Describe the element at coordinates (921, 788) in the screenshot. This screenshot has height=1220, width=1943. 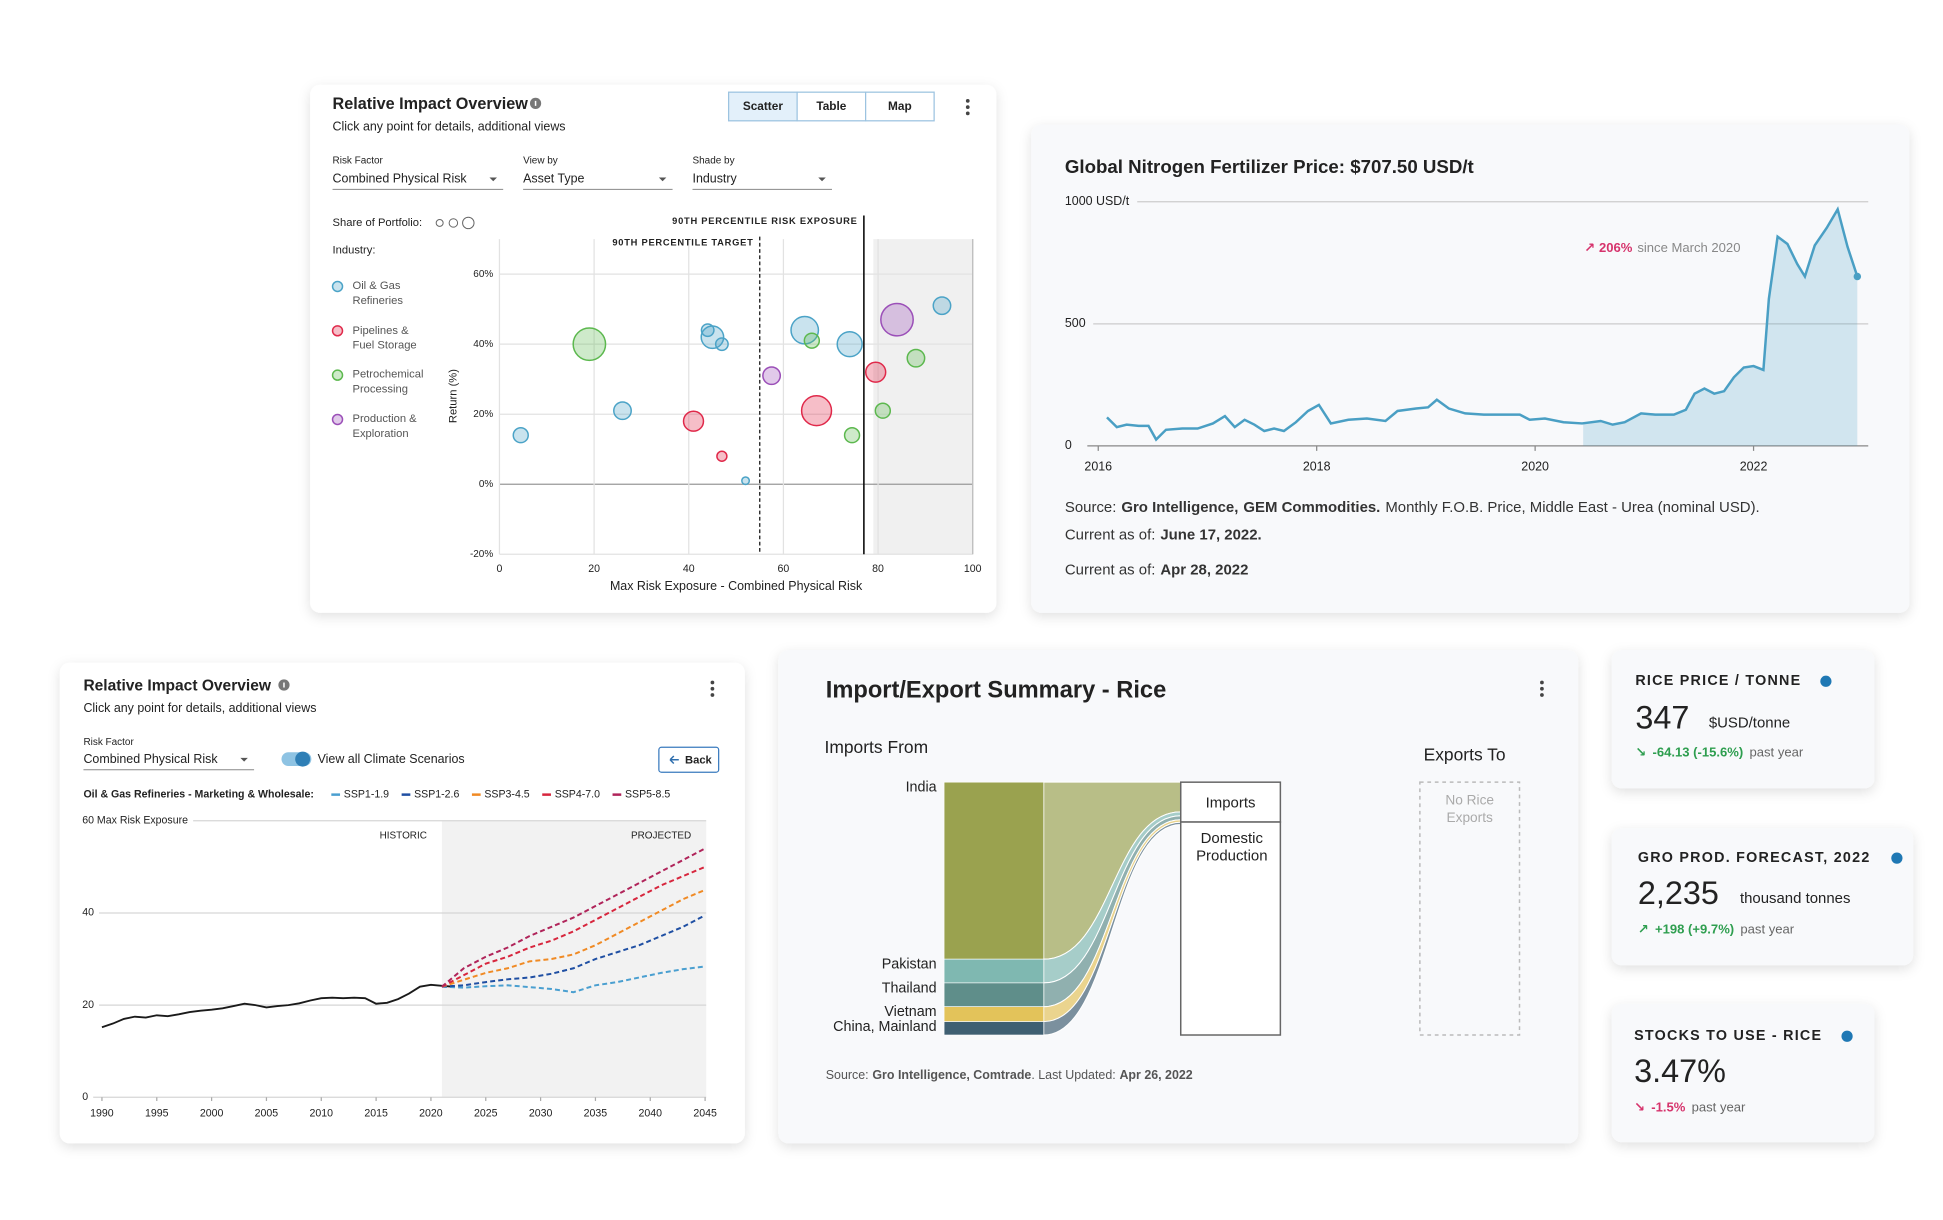
I see `source-label: India` at that location.